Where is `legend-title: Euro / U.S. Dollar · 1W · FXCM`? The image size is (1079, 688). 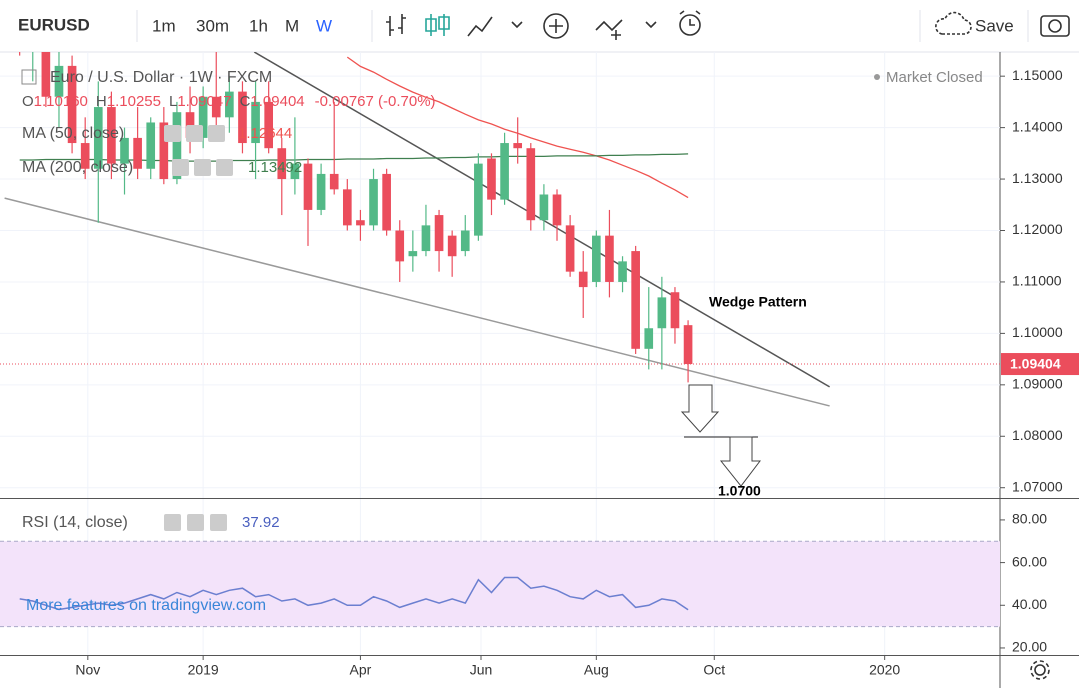
legend-title: Euro / U.S. Dollar · 1W · FXCM is located at coordinates (161, 77).